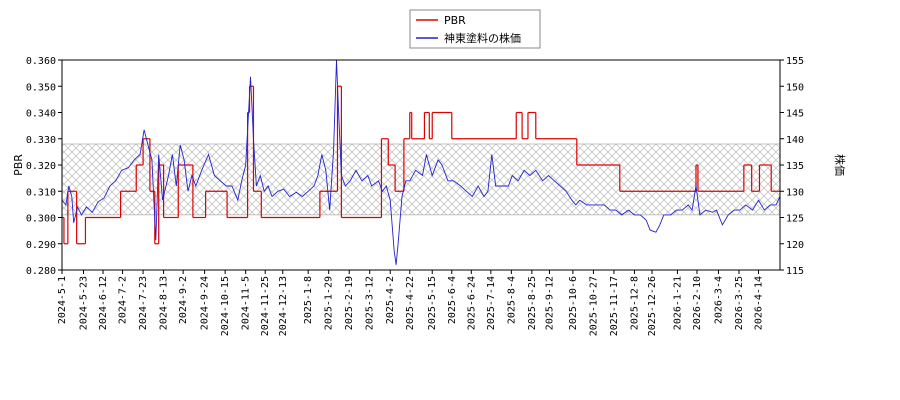 This screenshot has width=900, height=400. I want to click on y2-axis-label: 株価, so click(840, 165).